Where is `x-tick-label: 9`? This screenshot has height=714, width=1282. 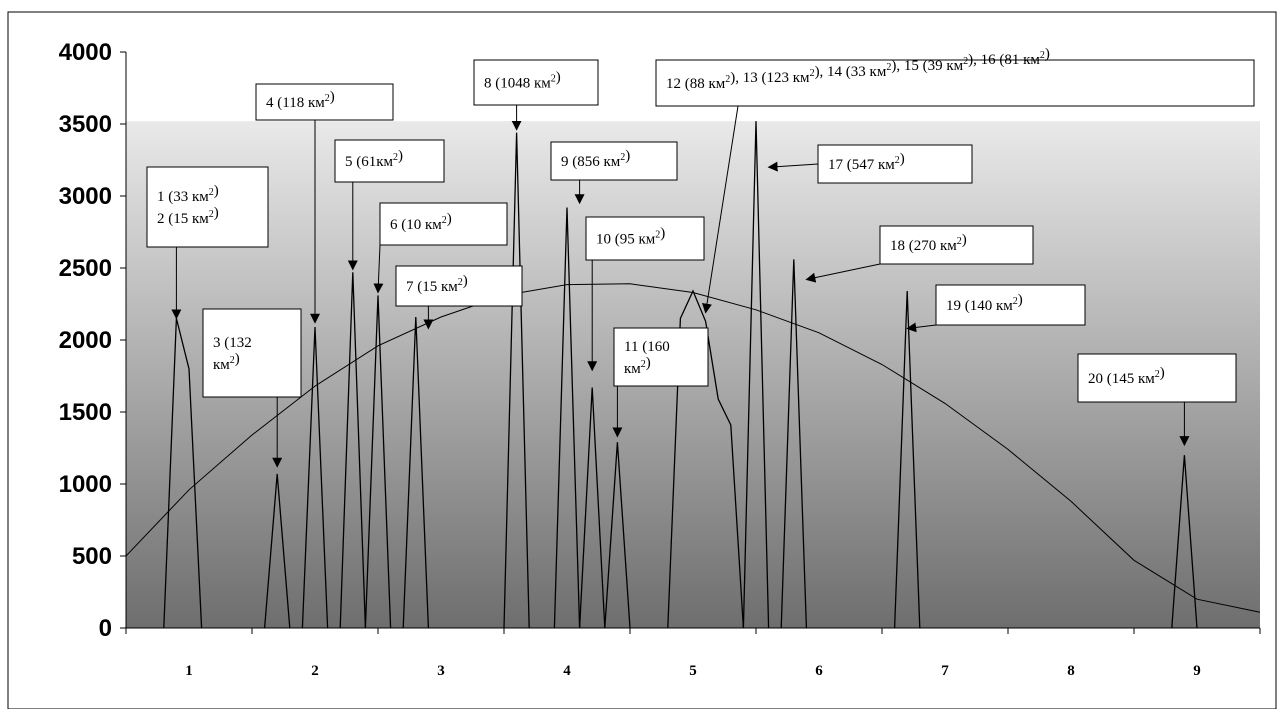
x-tick-label: 9 is located at coordinates (1197, 671).